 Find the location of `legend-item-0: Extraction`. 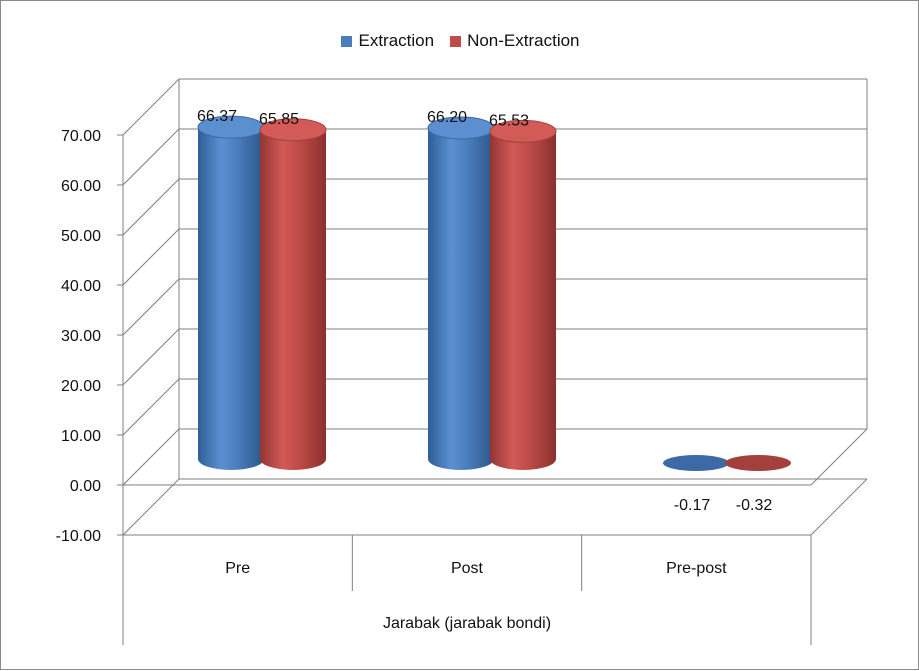

legend-item-0: Extraction is located at coordinates (387, 41).